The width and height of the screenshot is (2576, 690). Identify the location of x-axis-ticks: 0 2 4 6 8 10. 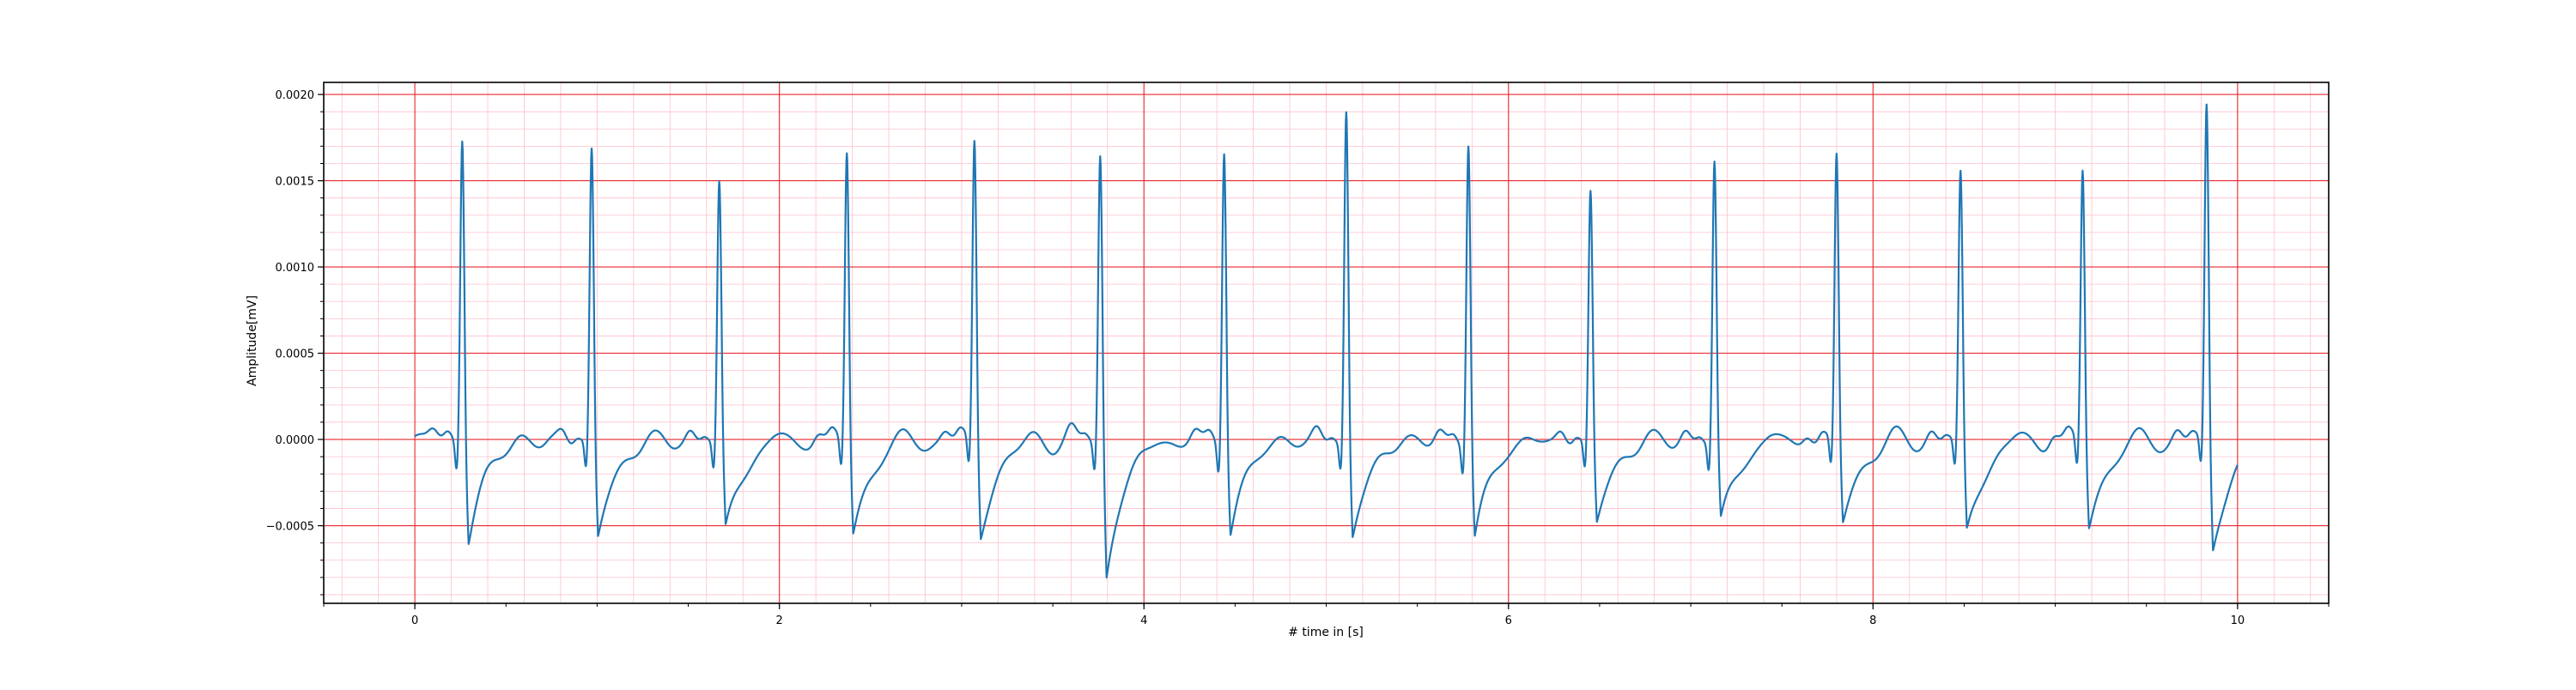
(1327, 615).